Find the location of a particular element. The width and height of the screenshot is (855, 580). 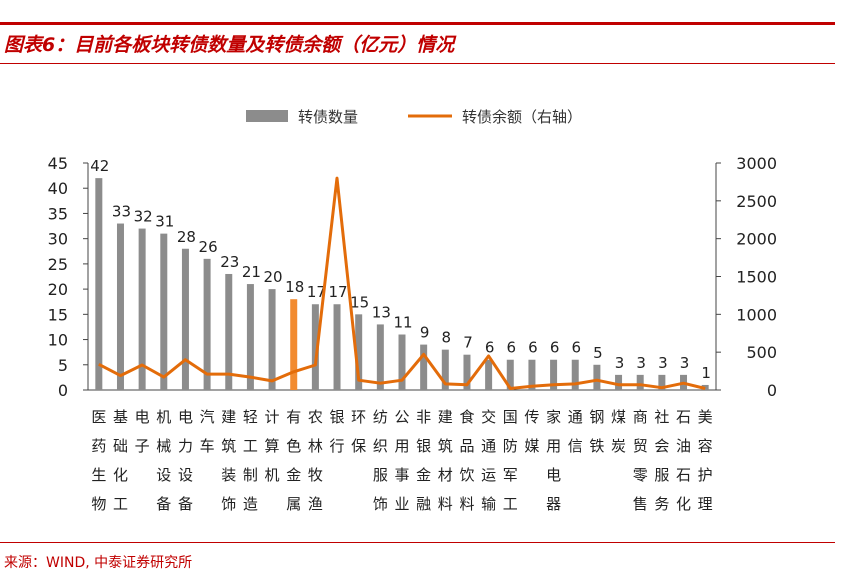

bar-value-label: 13 is located at coordinates (381, 312).